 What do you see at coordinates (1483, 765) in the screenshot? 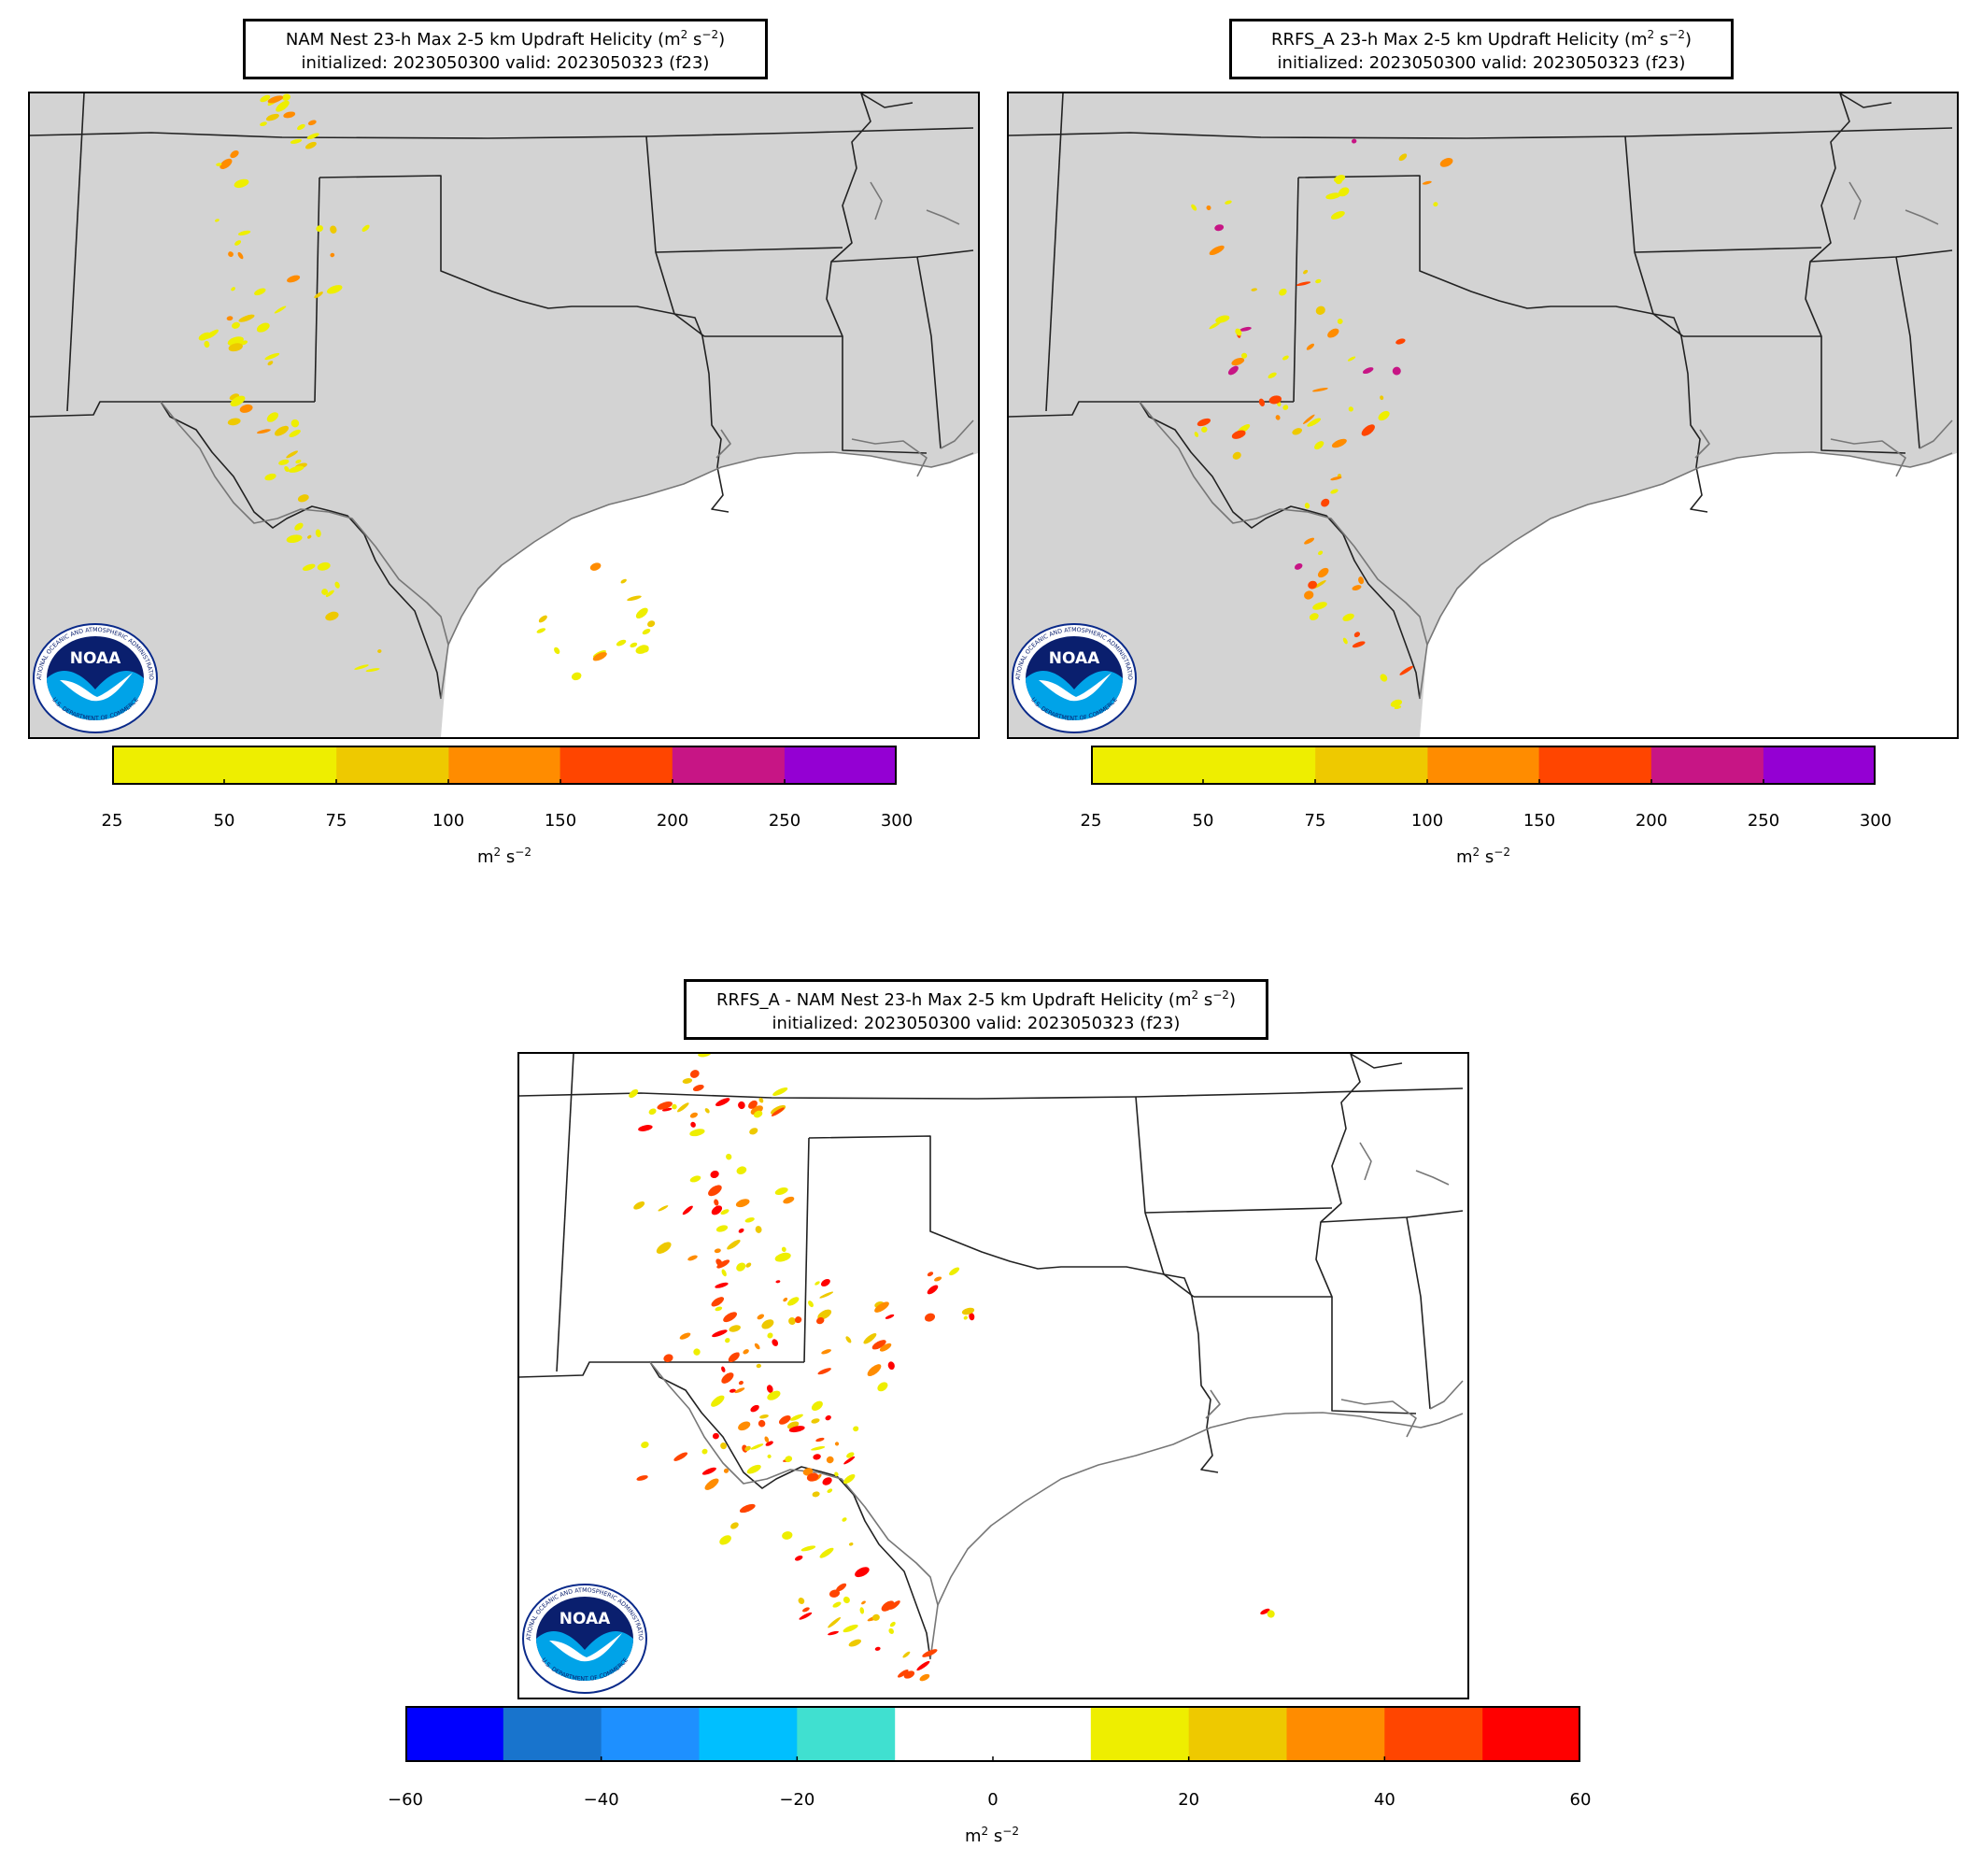
I see `colorbar-frame` at bounding box center [1483, 765].